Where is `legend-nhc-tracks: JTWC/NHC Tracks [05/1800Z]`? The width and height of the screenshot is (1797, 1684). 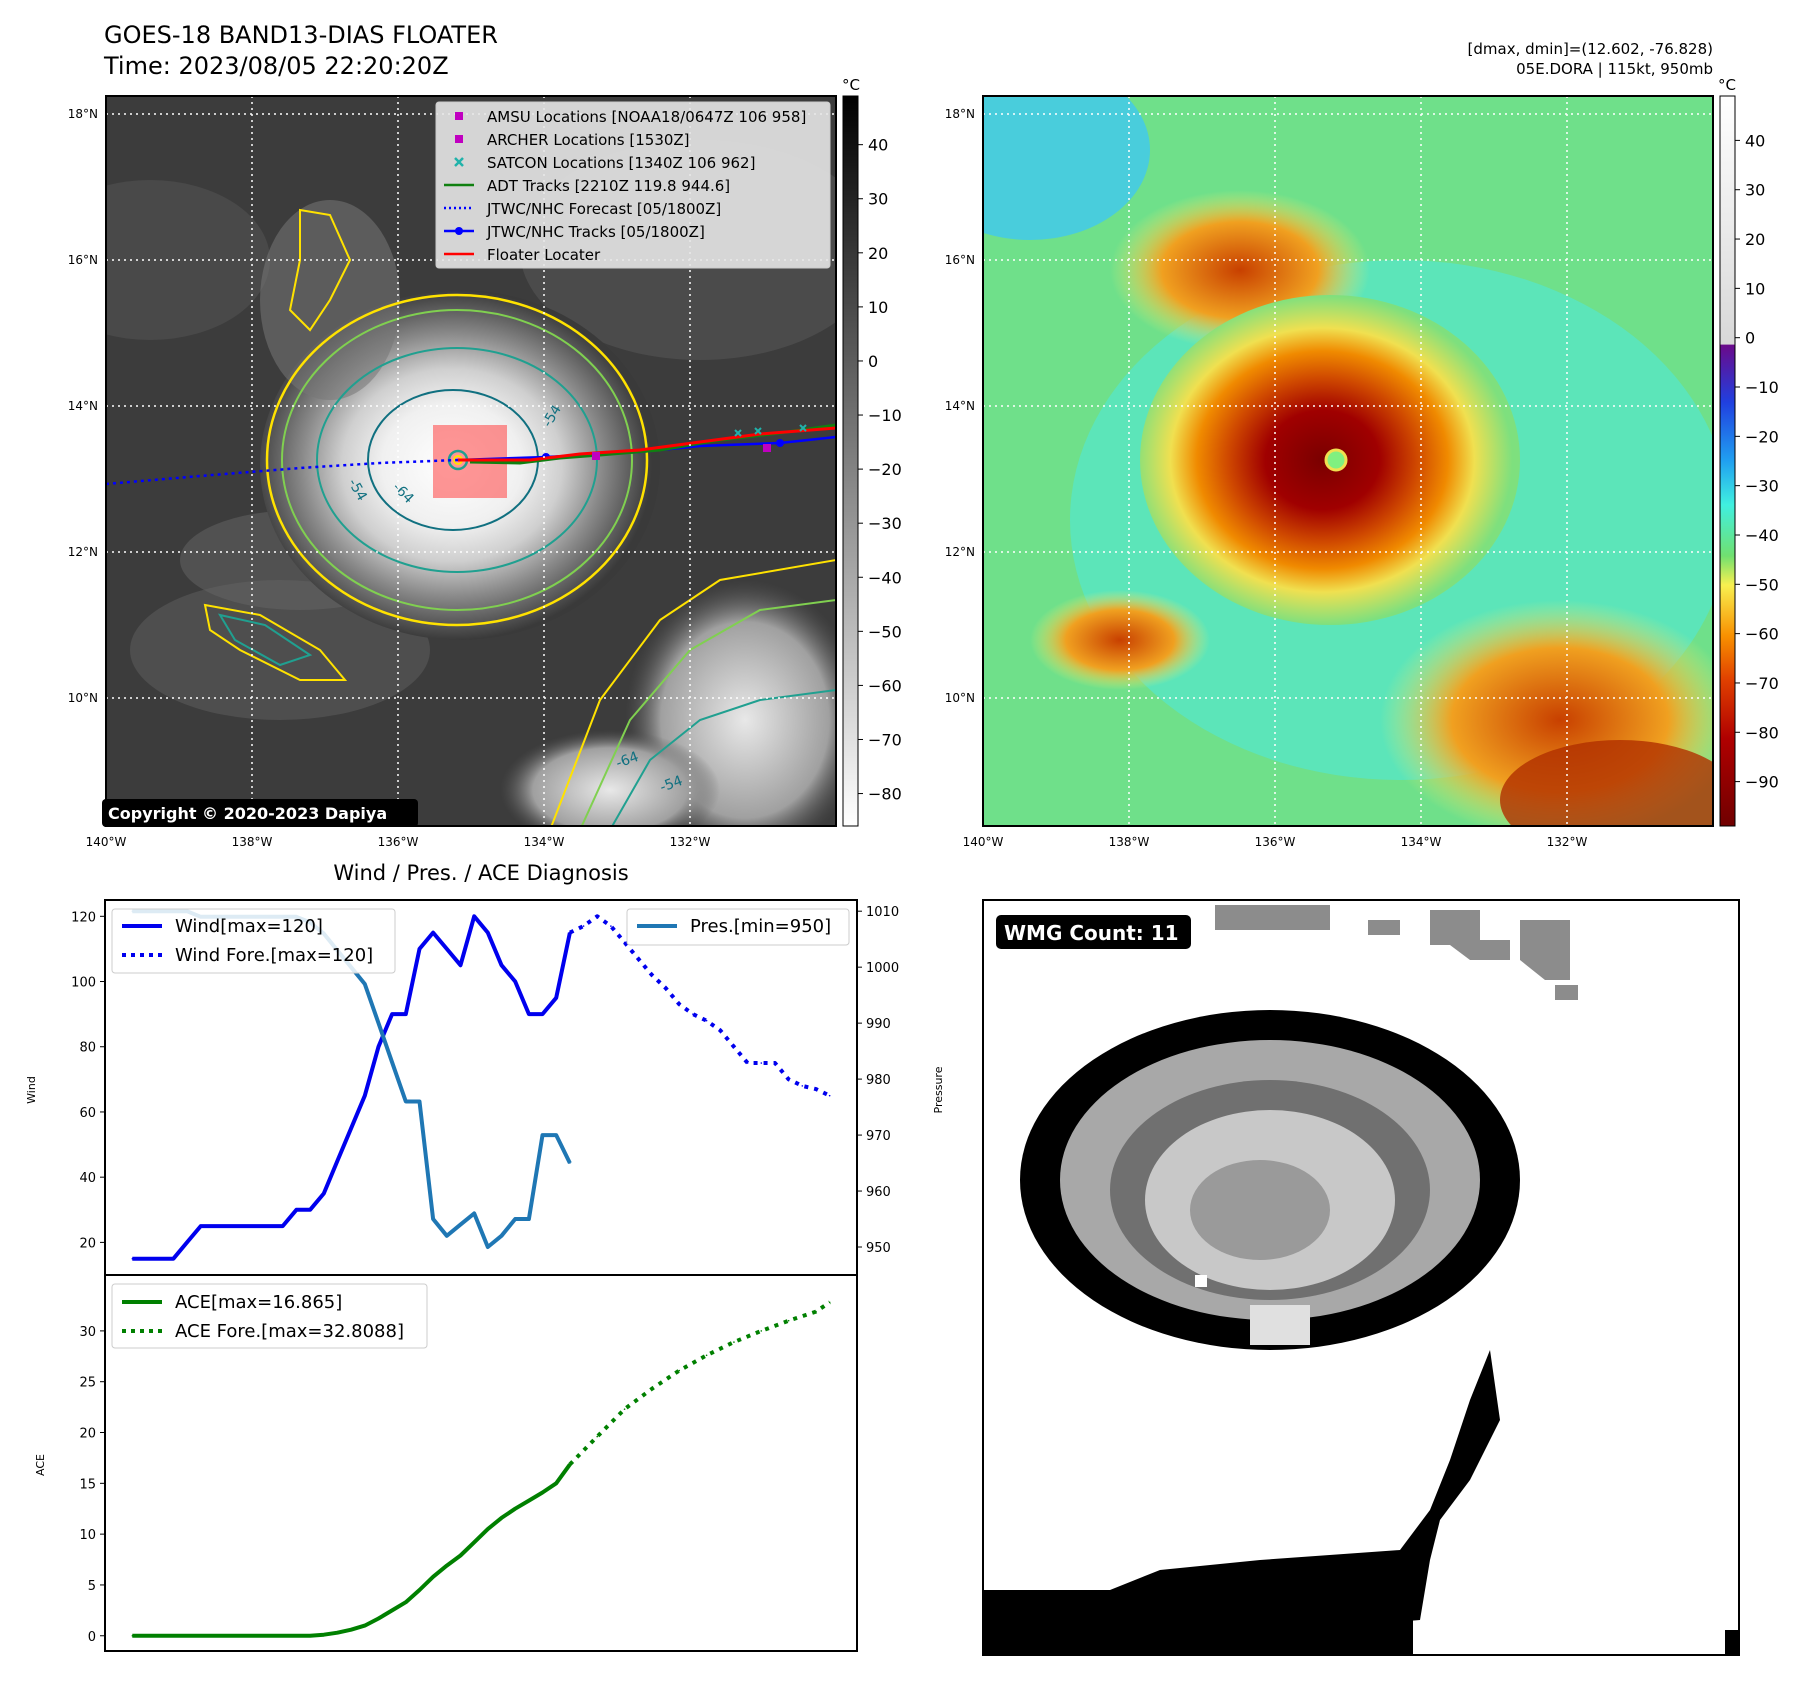 legend-nhc-tracks: JTWC/NHC Tracks [05/1800Z] is located at coordinates (595, 232).